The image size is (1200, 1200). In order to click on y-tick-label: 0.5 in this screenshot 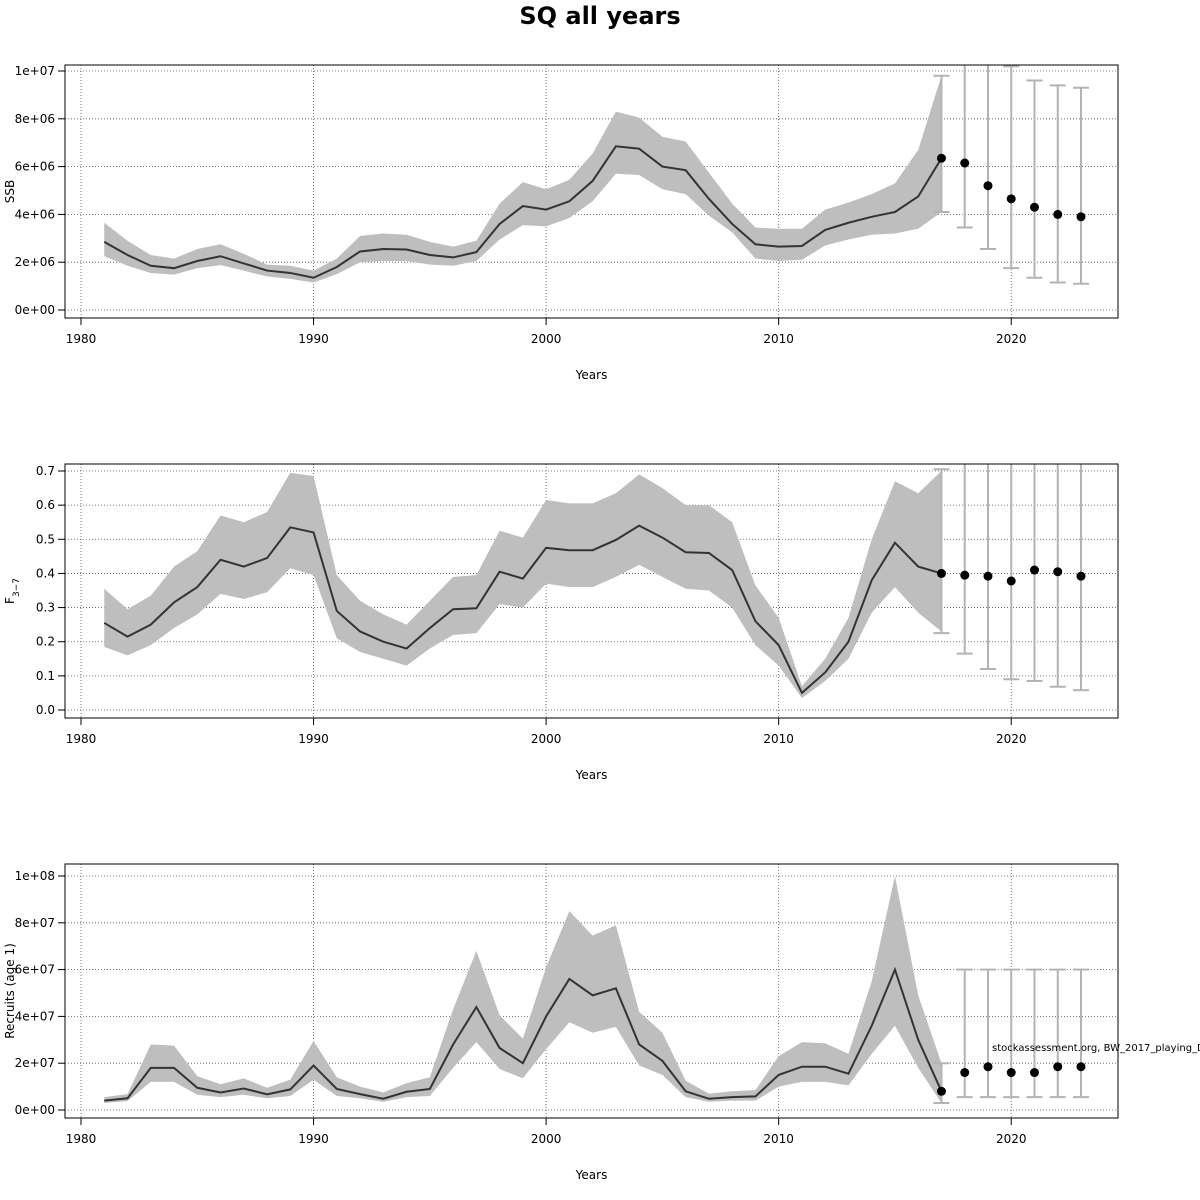, I will do `click(45, 539)`.